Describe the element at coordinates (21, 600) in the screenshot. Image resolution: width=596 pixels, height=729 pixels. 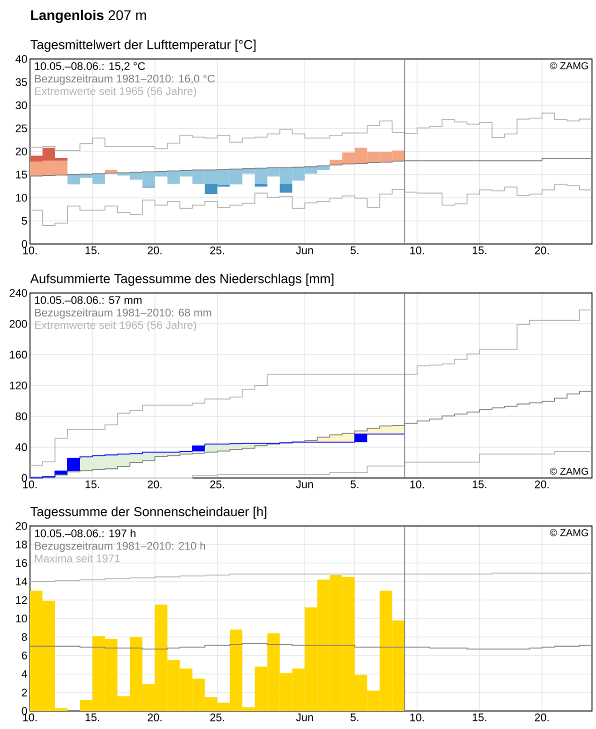
I see `y-tick-label: 12` at that location.